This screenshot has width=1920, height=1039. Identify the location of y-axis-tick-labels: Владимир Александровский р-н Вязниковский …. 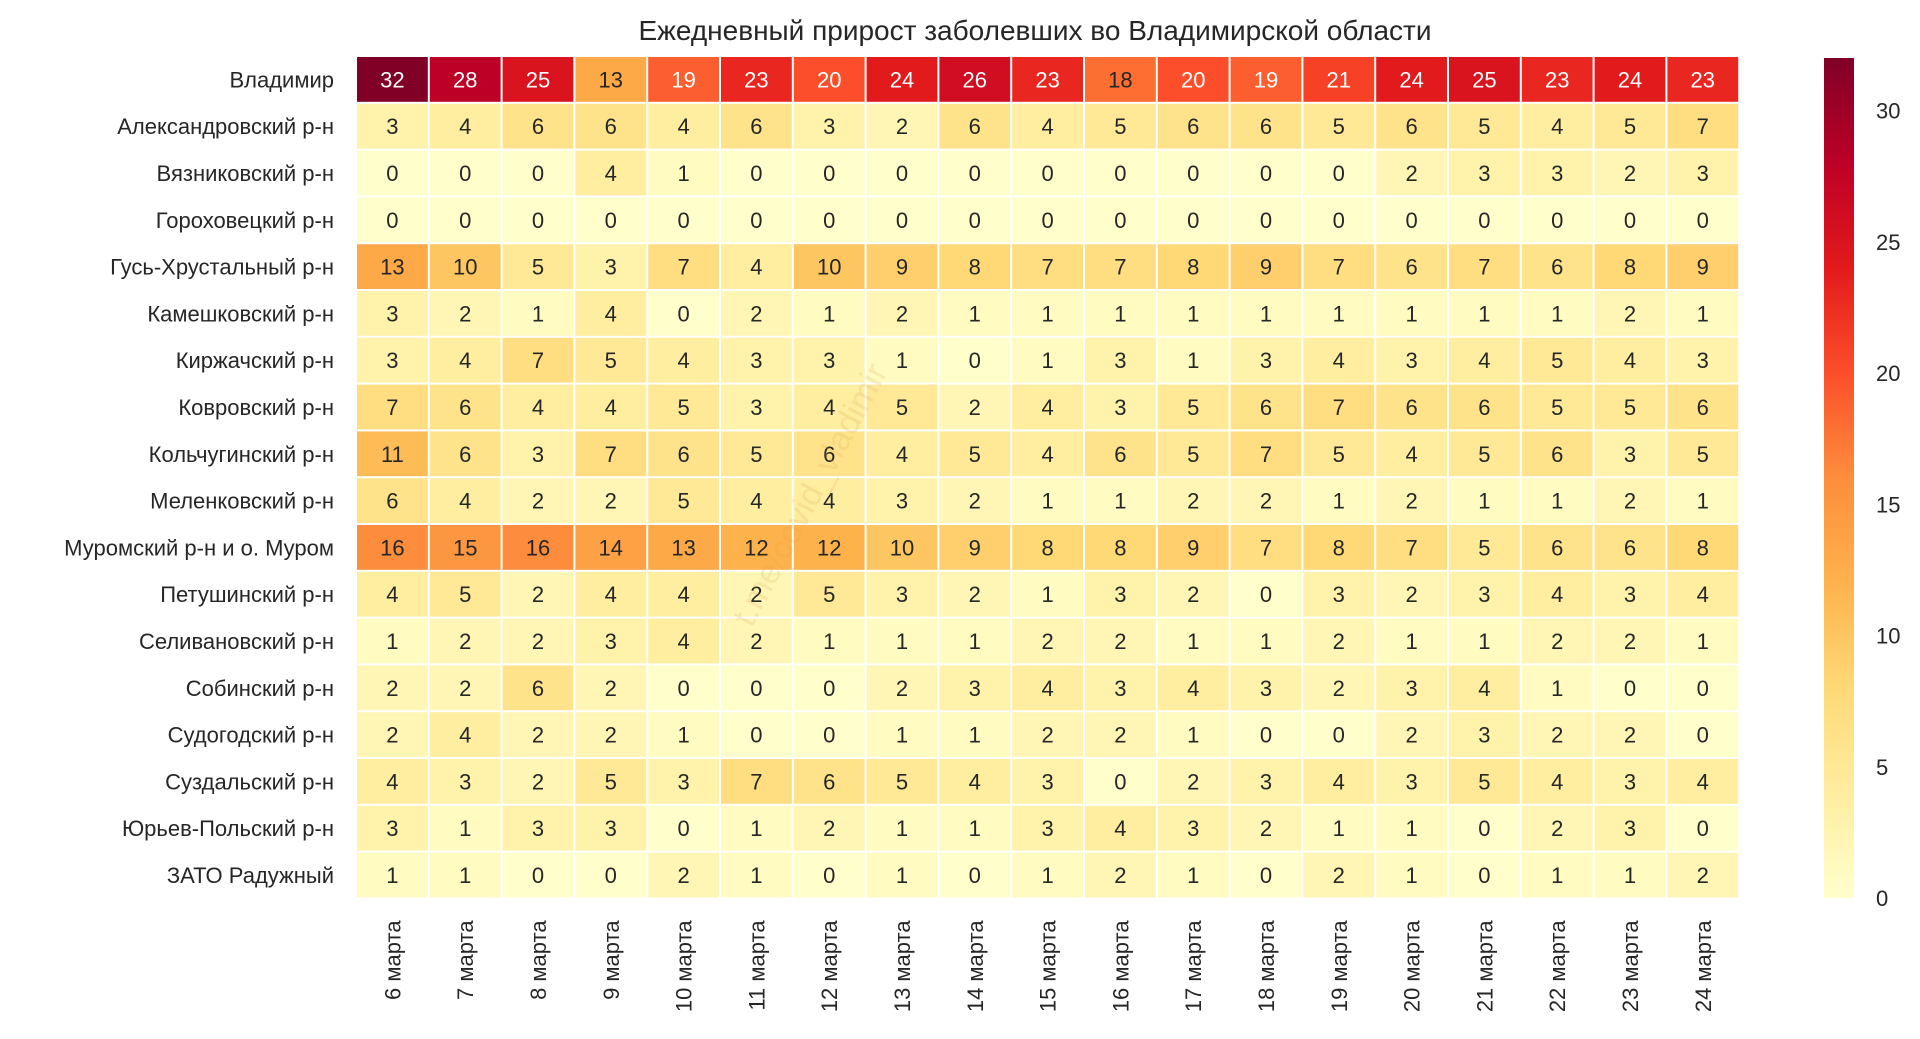
(199, 477).